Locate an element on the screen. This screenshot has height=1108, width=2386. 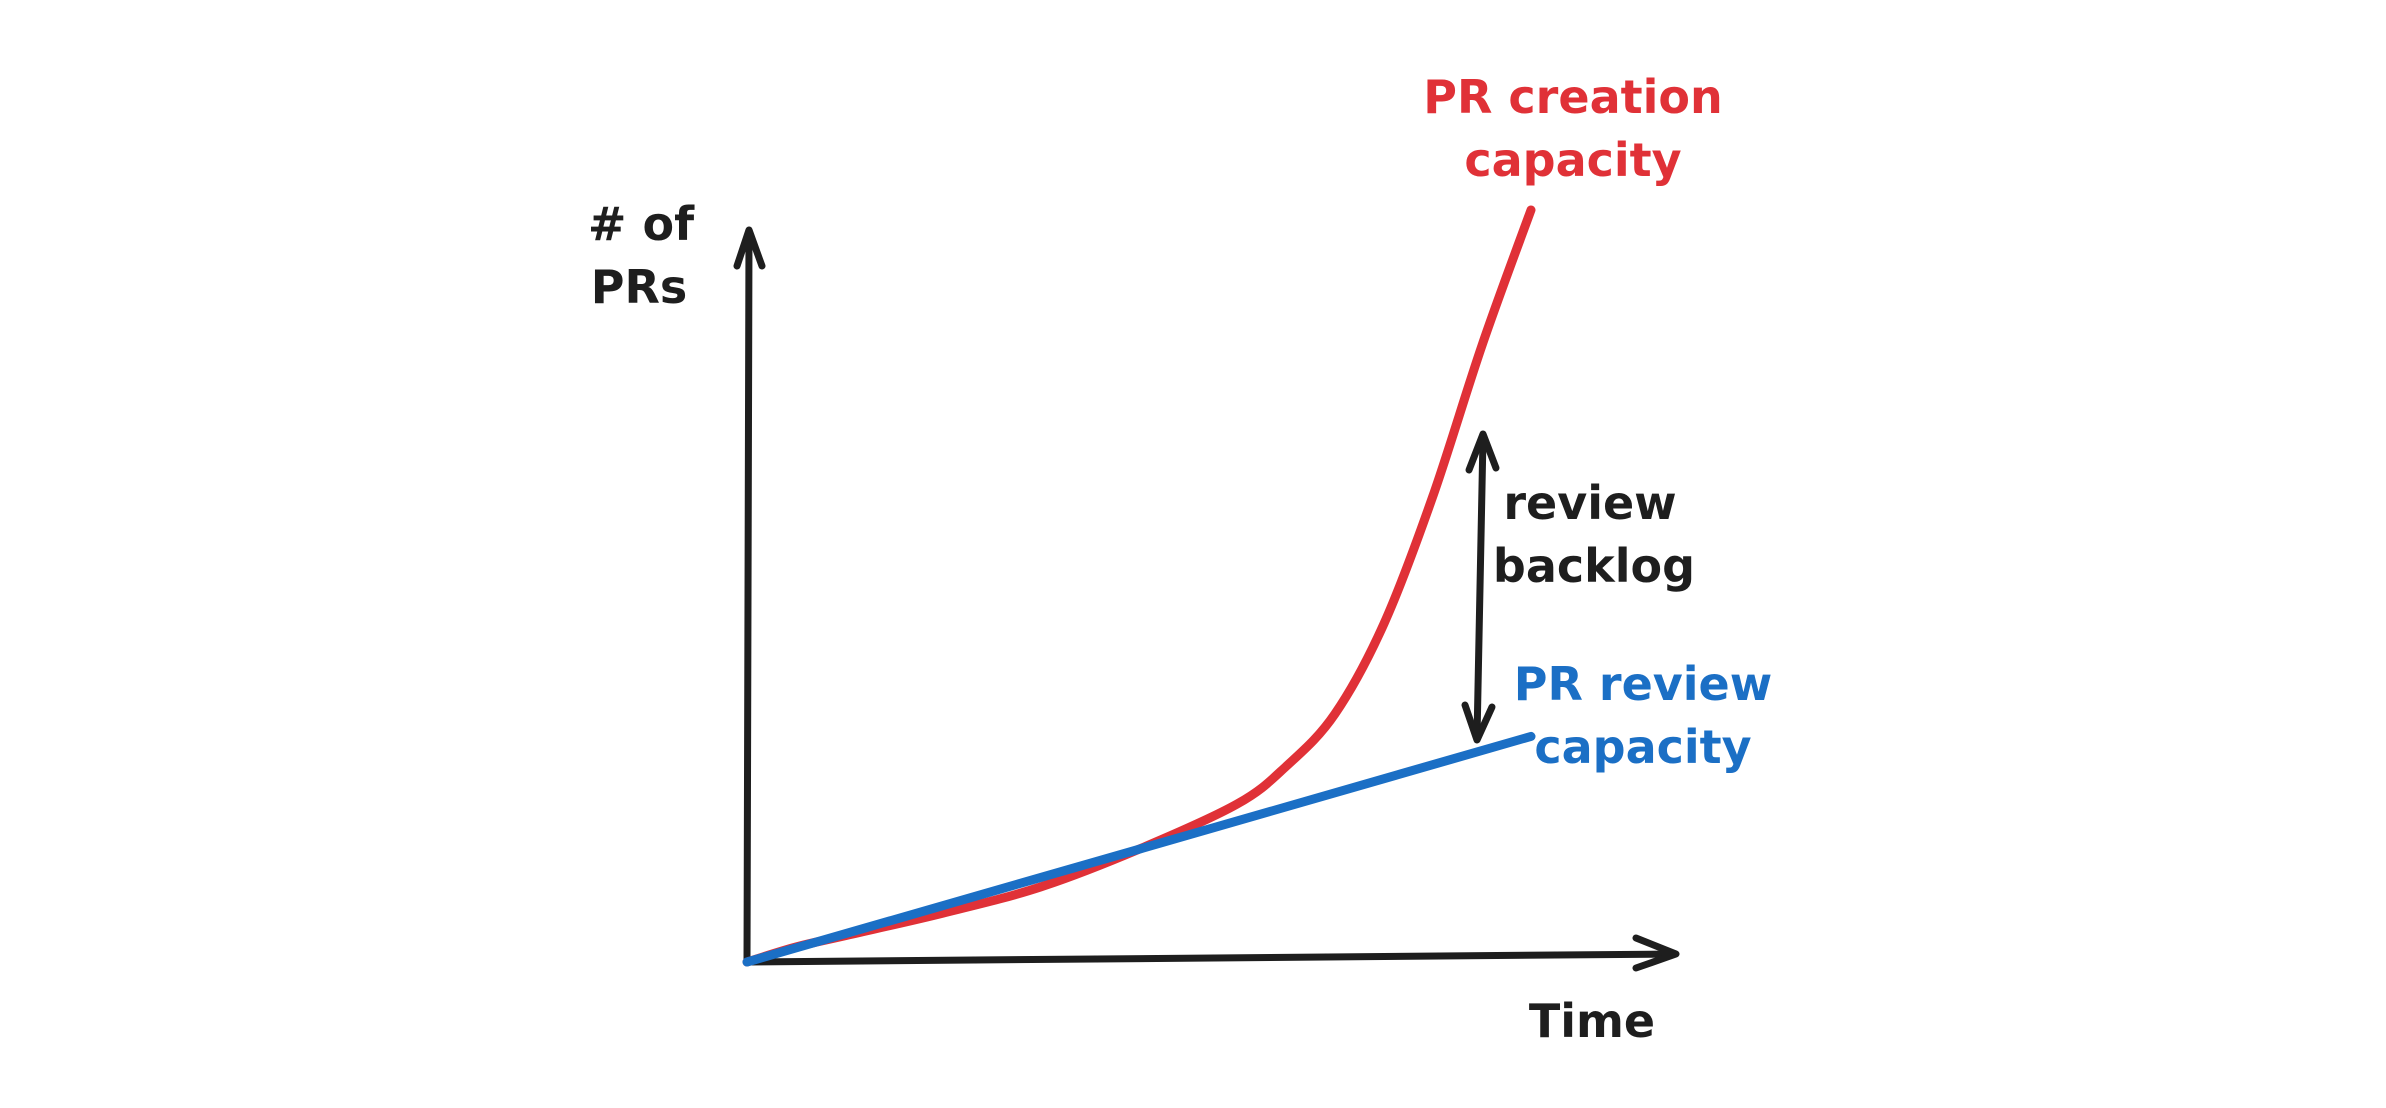
backlog-arrow-shaft is located at coordinates (1480, 587).